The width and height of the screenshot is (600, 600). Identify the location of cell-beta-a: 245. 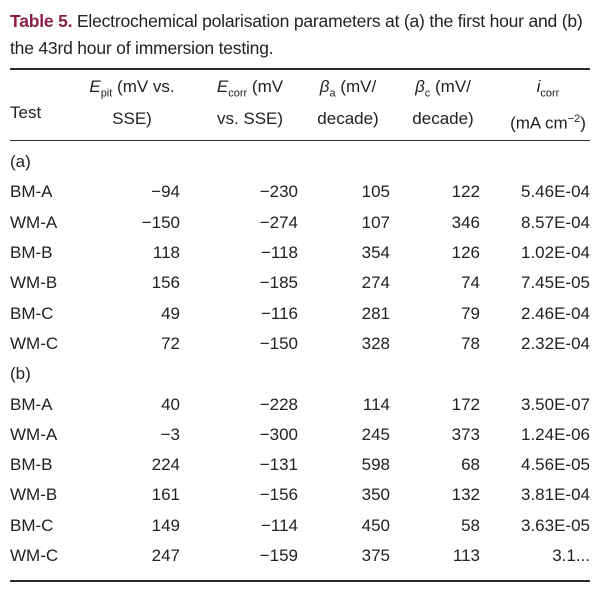
(375, 434).